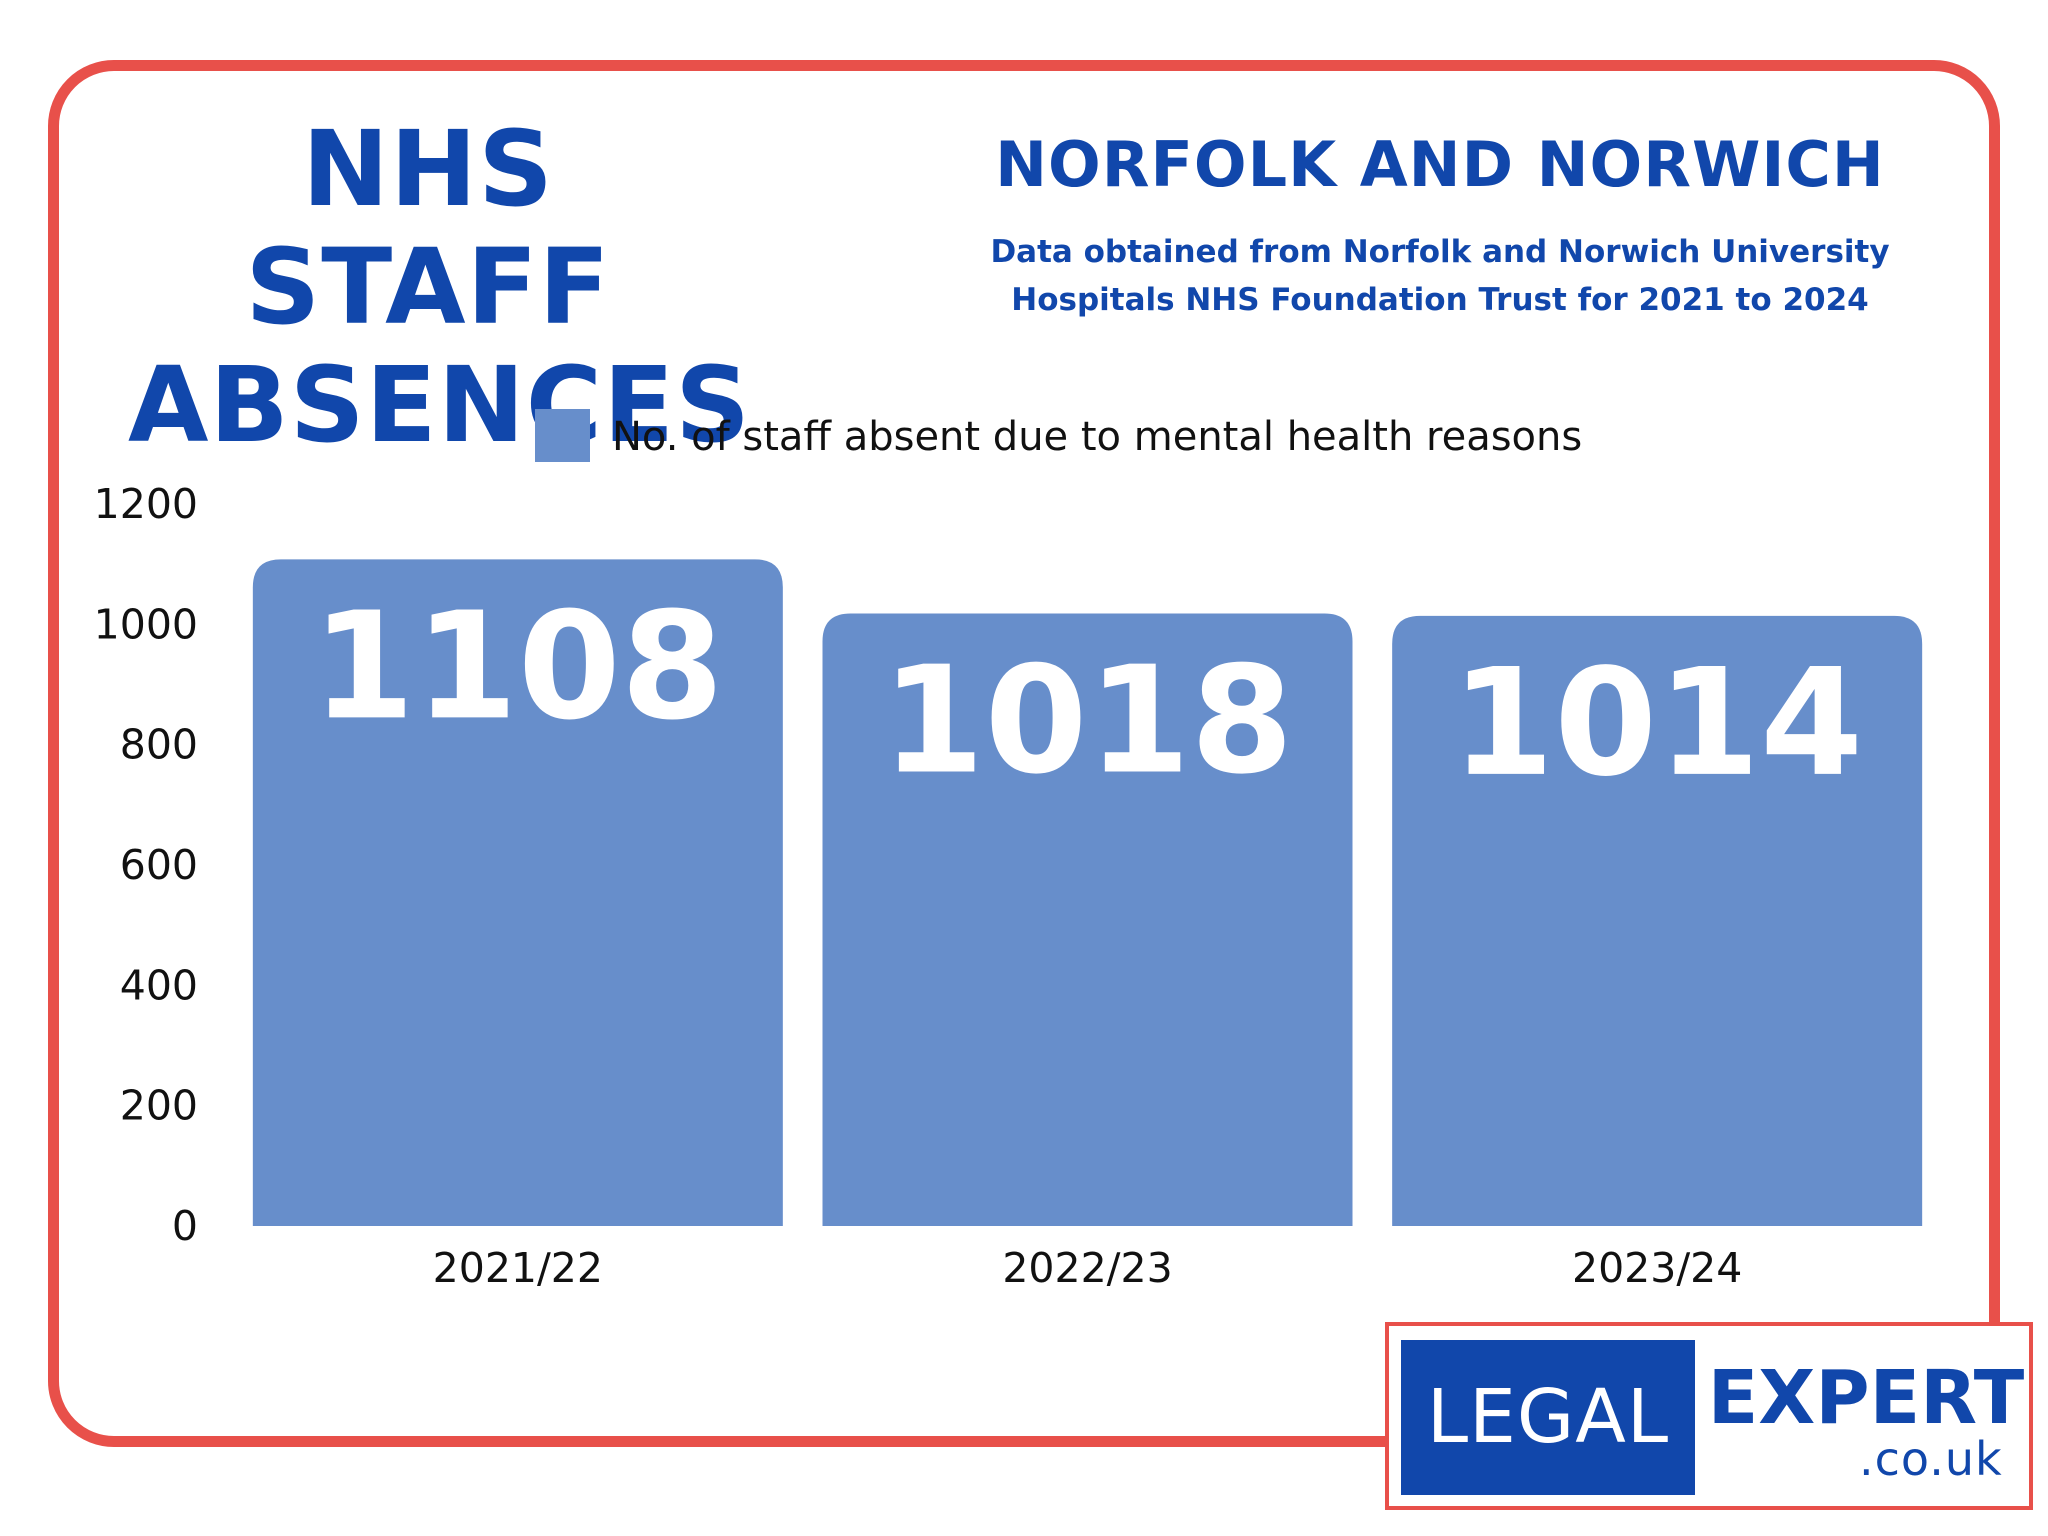 This screenshot has height=1536, width=2048. I want to click on legal-expert-logo: LEGAL EXPERT .co.uk, so click(1709, 1416).